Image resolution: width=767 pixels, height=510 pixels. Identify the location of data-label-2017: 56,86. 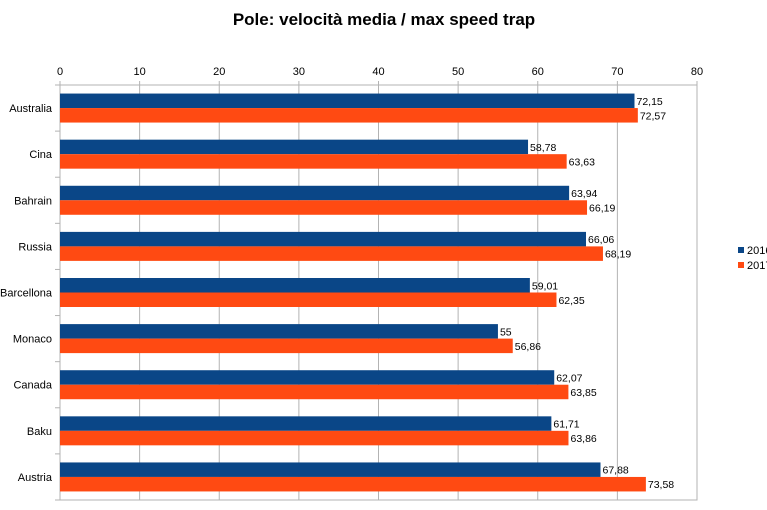
(528, 347).